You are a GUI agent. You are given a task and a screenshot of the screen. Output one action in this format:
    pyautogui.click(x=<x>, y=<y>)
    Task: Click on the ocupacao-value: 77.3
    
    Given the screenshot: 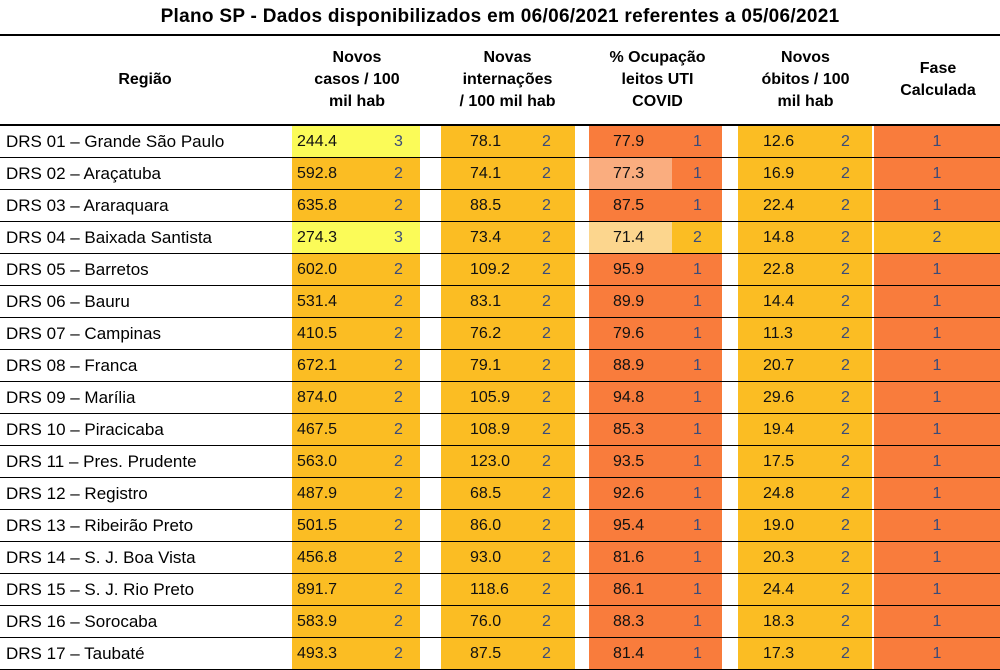 What is the action you would take?
    pyautogui.click(x=629, y=173)
    